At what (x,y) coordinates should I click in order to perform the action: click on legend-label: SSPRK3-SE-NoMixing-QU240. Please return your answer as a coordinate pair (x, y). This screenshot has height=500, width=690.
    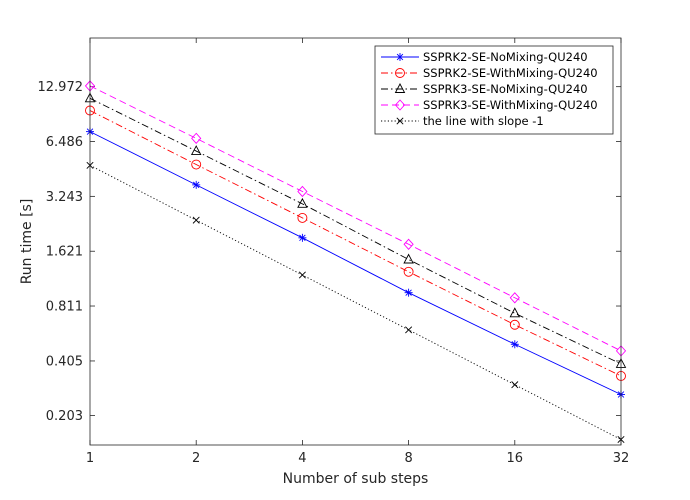
    Looking at the image, I should click on (505, 89).